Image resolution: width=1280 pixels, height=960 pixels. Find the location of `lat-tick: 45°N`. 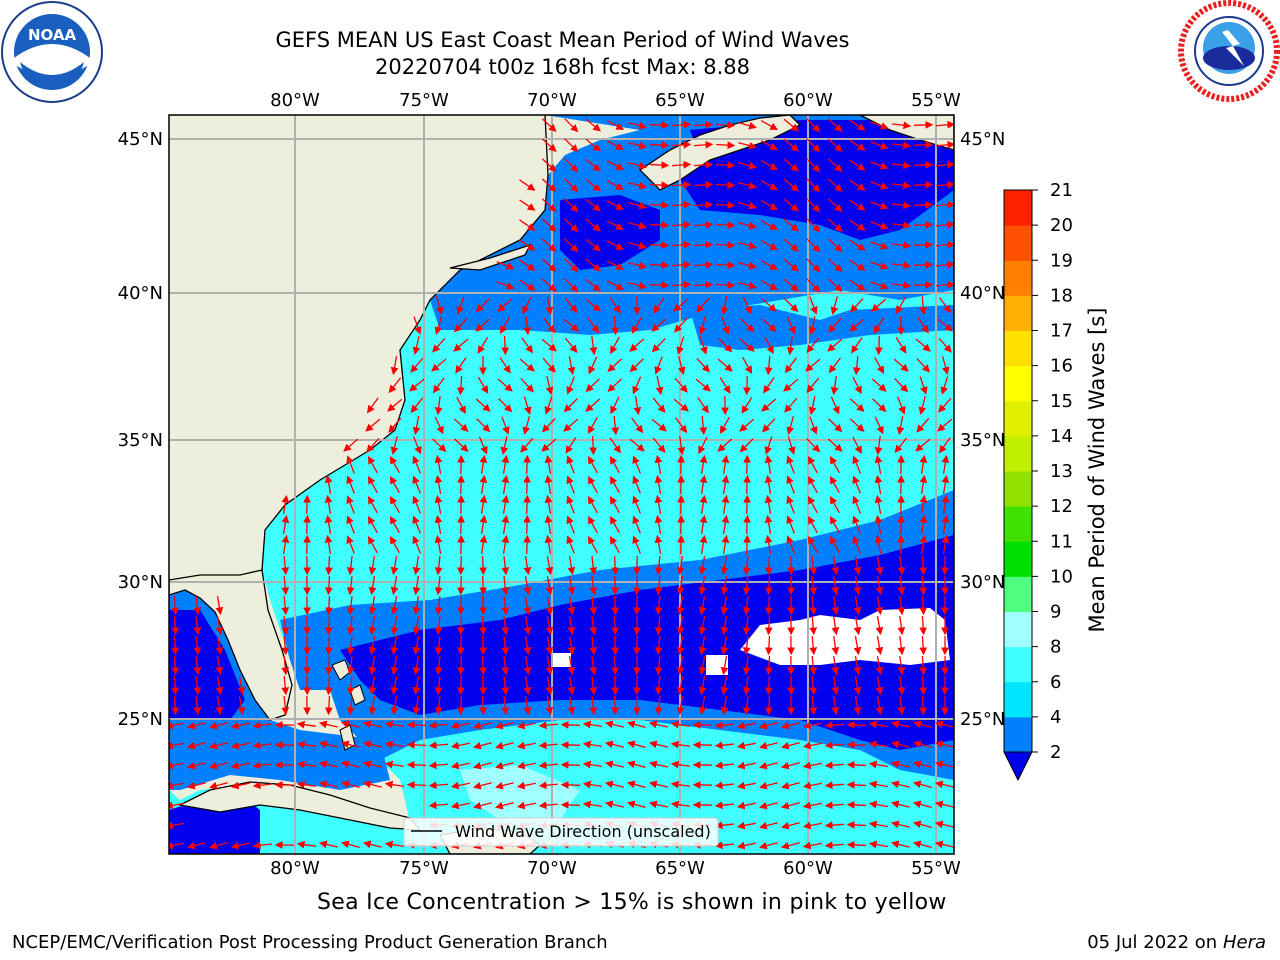

lat-tick: 45°N is located at coordinates (140, 139).